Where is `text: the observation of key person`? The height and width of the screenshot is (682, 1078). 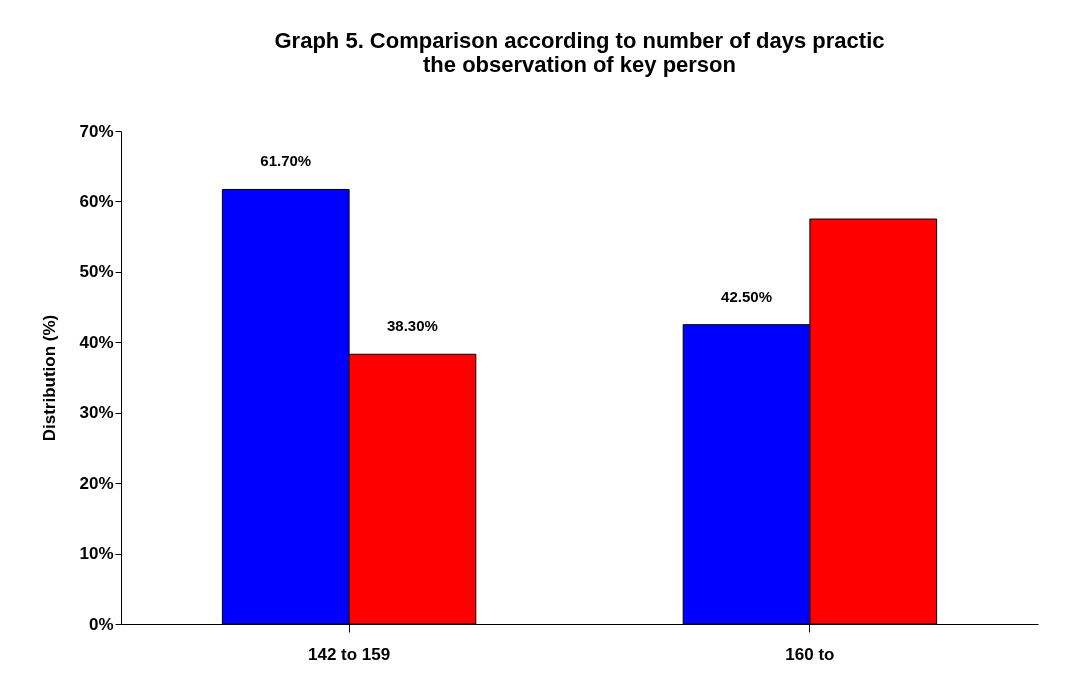
text: the observation of key person is located at coordinates (579, 64).